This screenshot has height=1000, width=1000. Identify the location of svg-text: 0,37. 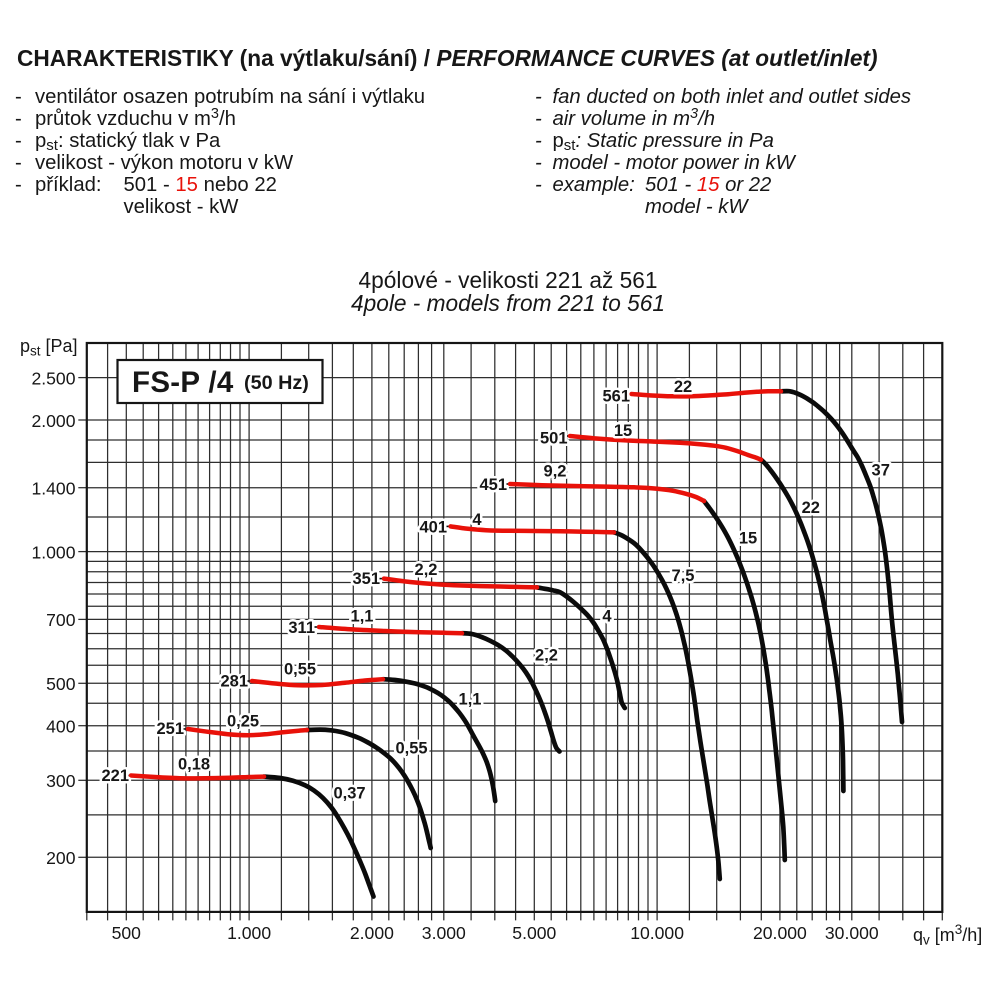
(349, 794).